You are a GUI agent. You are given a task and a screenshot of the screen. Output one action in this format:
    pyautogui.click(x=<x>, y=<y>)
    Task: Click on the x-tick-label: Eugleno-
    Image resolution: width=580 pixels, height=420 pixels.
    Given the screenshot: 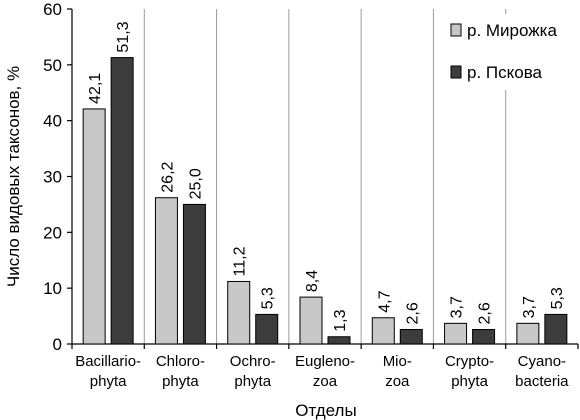 What is the action you would take?
    pyautogui.click(x=325, y=361)
    